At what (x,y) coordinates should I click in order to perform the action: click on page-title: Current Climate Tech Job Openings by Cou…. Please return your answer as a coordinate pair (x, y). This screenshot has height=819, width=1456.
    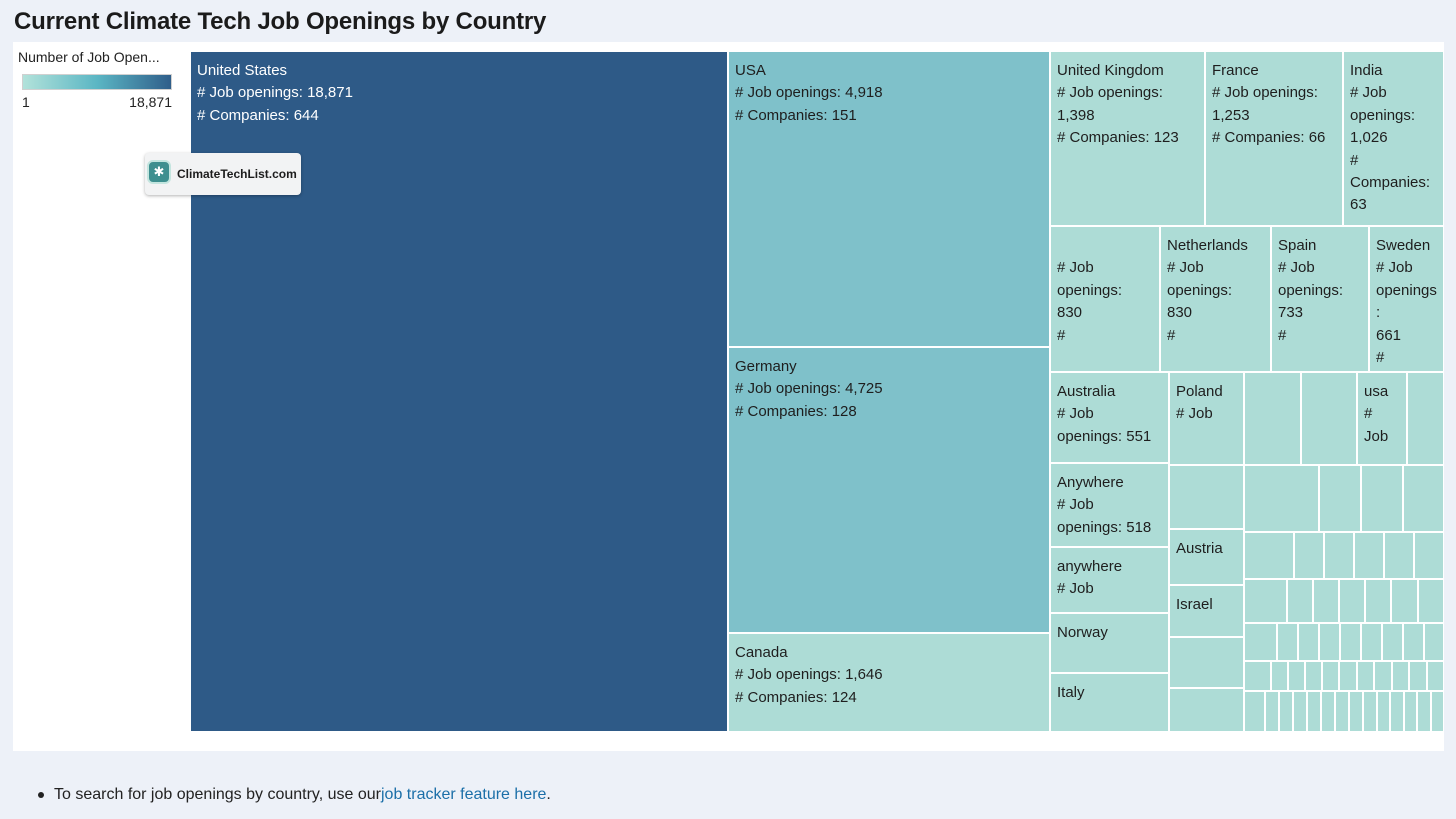
    Looking at the image, I should click on (280, 21).